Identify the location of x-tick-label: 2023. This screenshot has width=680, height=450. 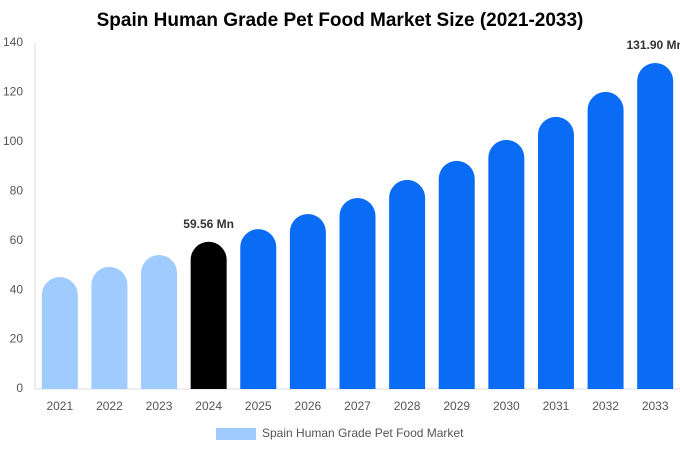
(159, 406).